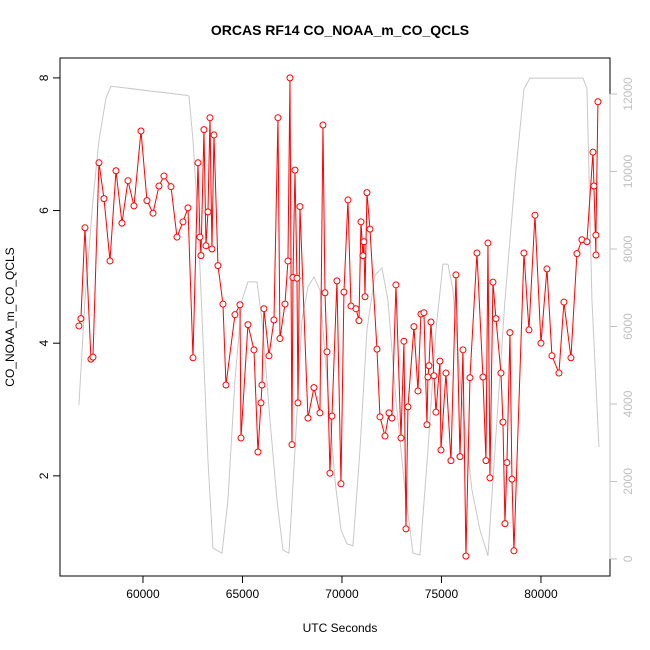  I want to click on x-axis-label: UTC Seconds, so click(340, 628).